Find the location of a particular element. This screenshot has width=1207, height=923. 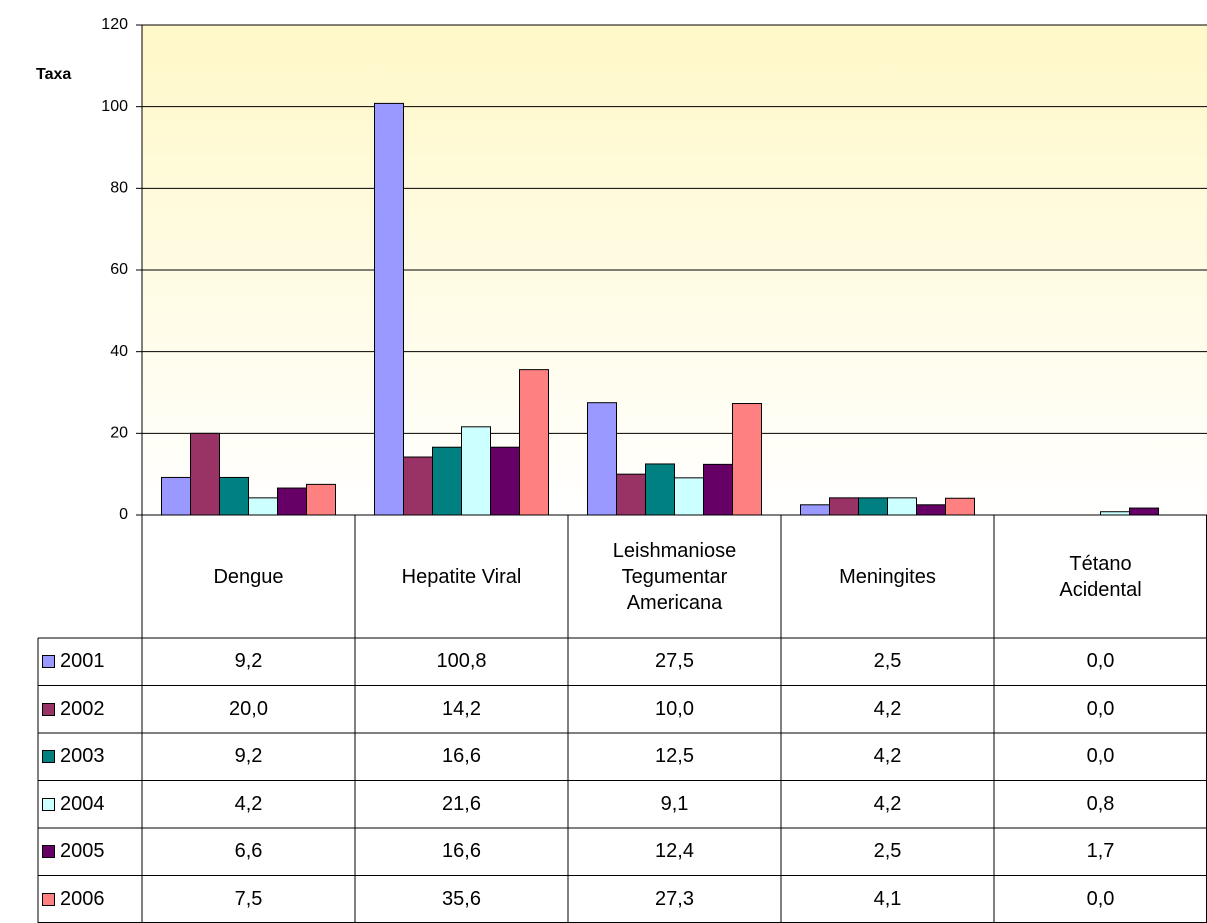

legend-entry: 2005 is located at coordinates (90, 852).